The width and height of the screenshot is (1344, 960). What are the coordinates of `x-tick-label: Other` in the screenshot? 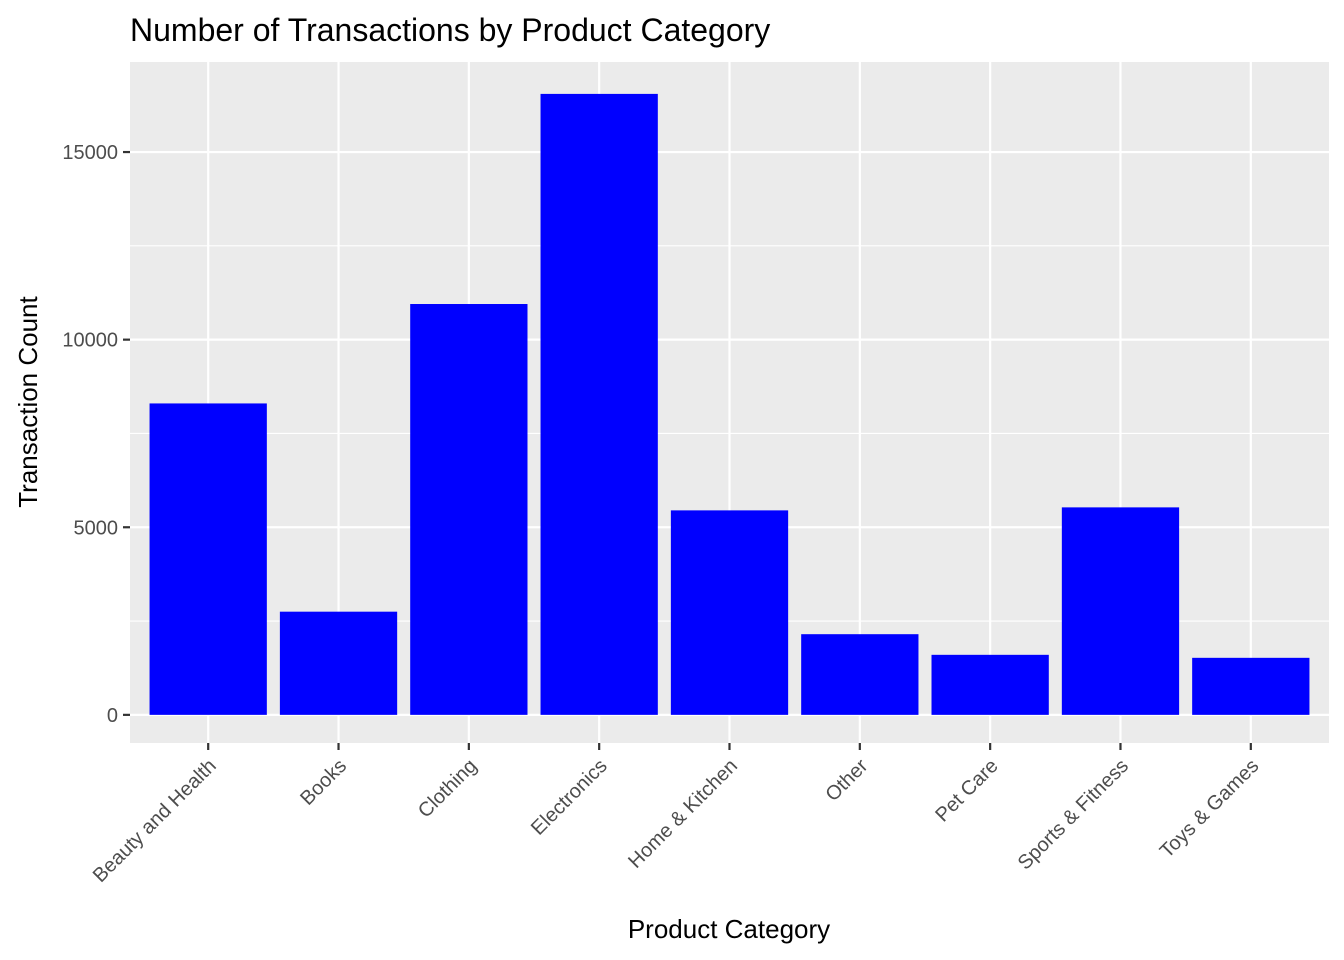 It's located at (846, 780).